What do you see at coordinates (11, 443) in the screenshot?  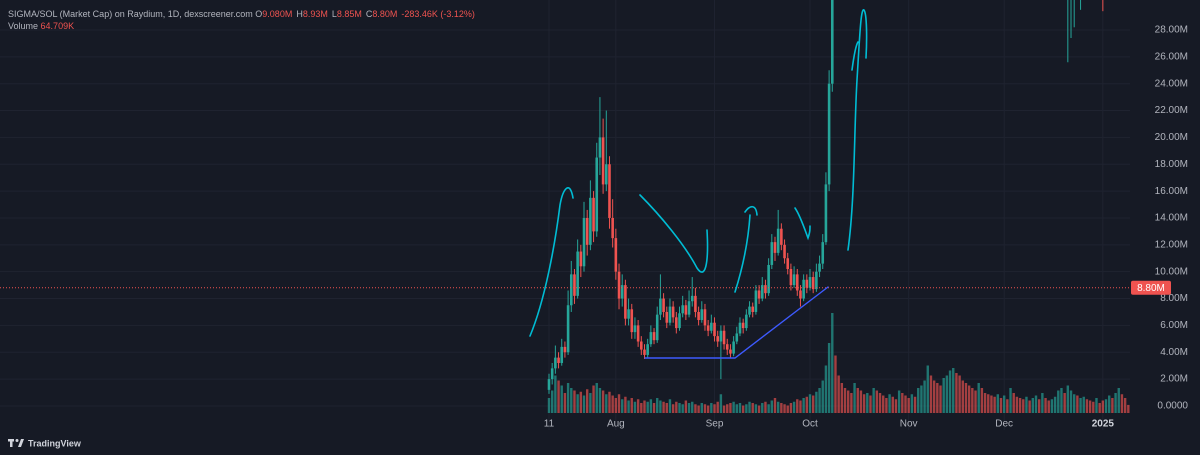 I see `logo-part` at bounding box center [11, 443].